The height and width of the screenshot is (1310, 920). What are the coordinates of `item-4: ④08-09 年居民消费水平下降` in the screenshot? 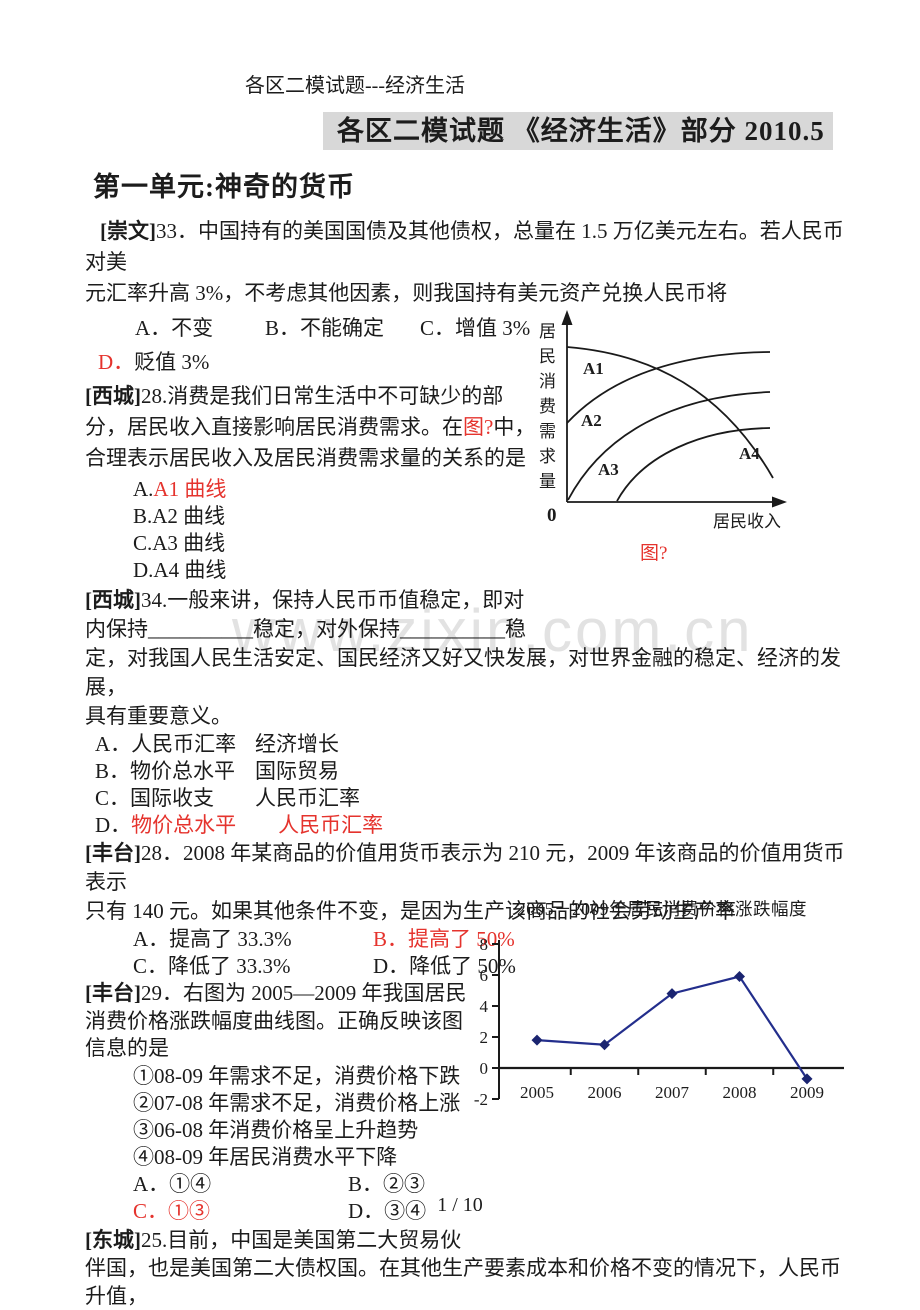 It's located at (265, 1156).